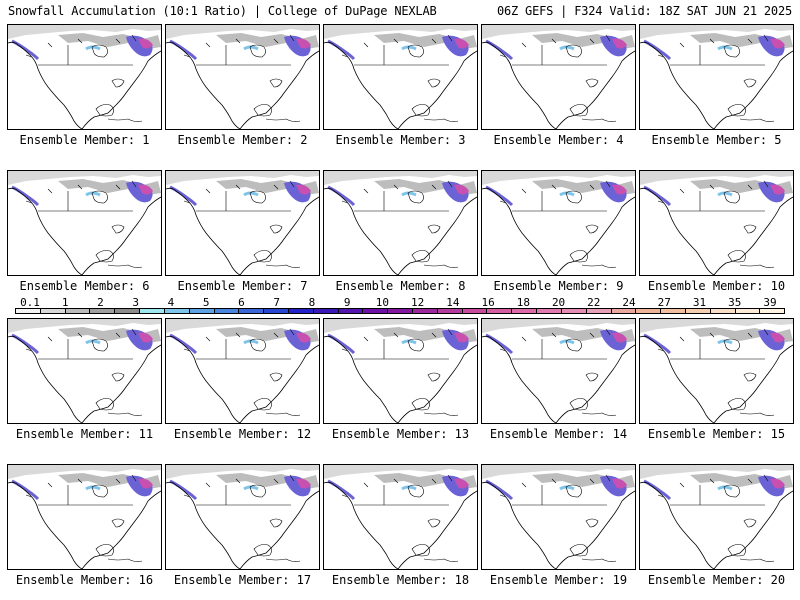 The width and height of the screenshot is (800, 600). What do you see at coordinates (594, 302) in the screenshot?
I see `legend-tick-label: 22` at bounding box center [594, 302].